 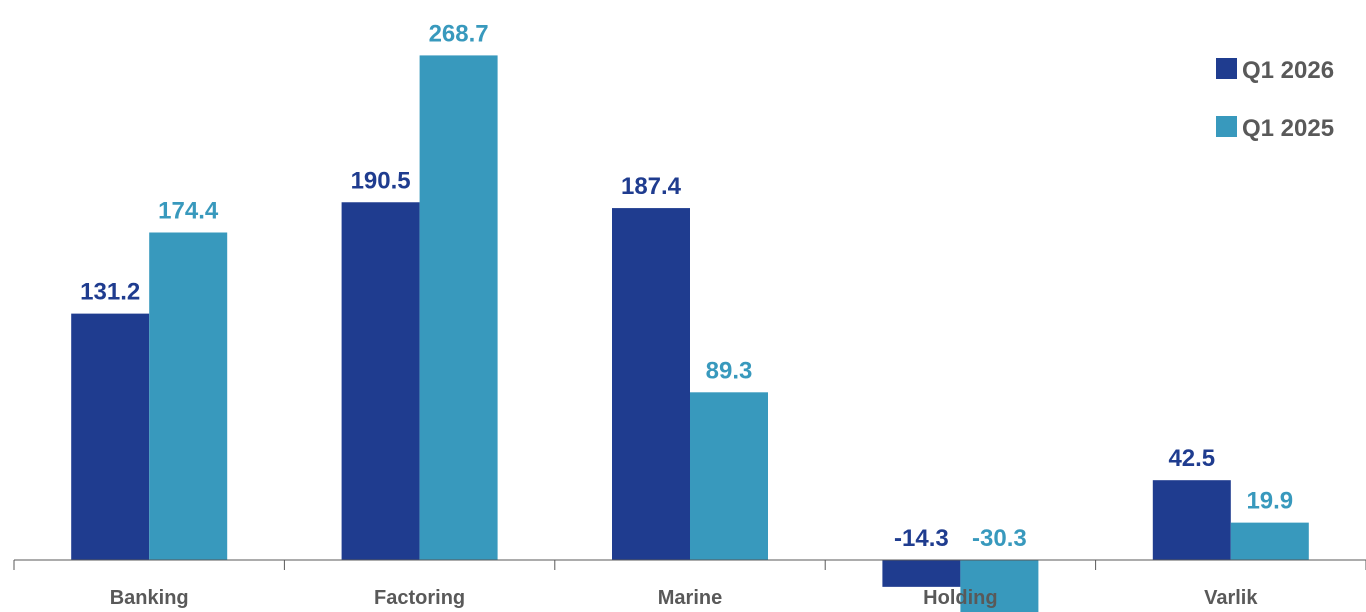 What do you see at coordinates (1269, 501) in the screenshot?
I see `data-label: 19.9` at bounding box center [1269, 501].